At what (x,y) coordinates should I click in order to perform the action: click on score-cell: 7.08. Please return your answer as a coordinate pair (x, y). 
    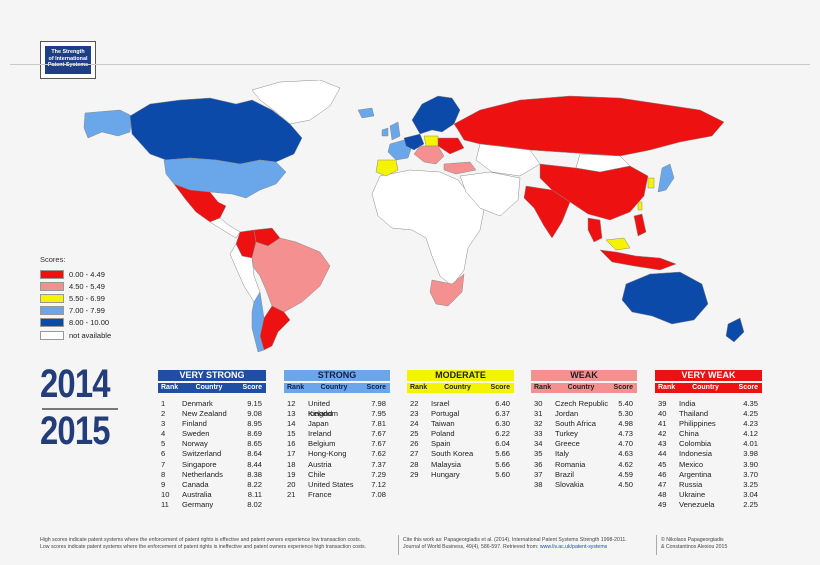
    Looking at the image, I should click on (378, 494).